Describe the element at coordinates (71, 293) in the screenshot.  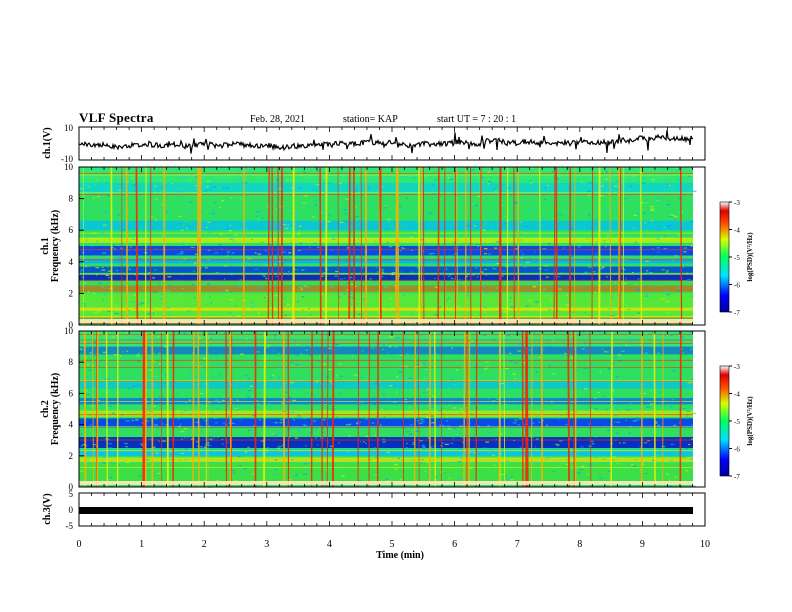
I see `ytick-label: 2` at that location.